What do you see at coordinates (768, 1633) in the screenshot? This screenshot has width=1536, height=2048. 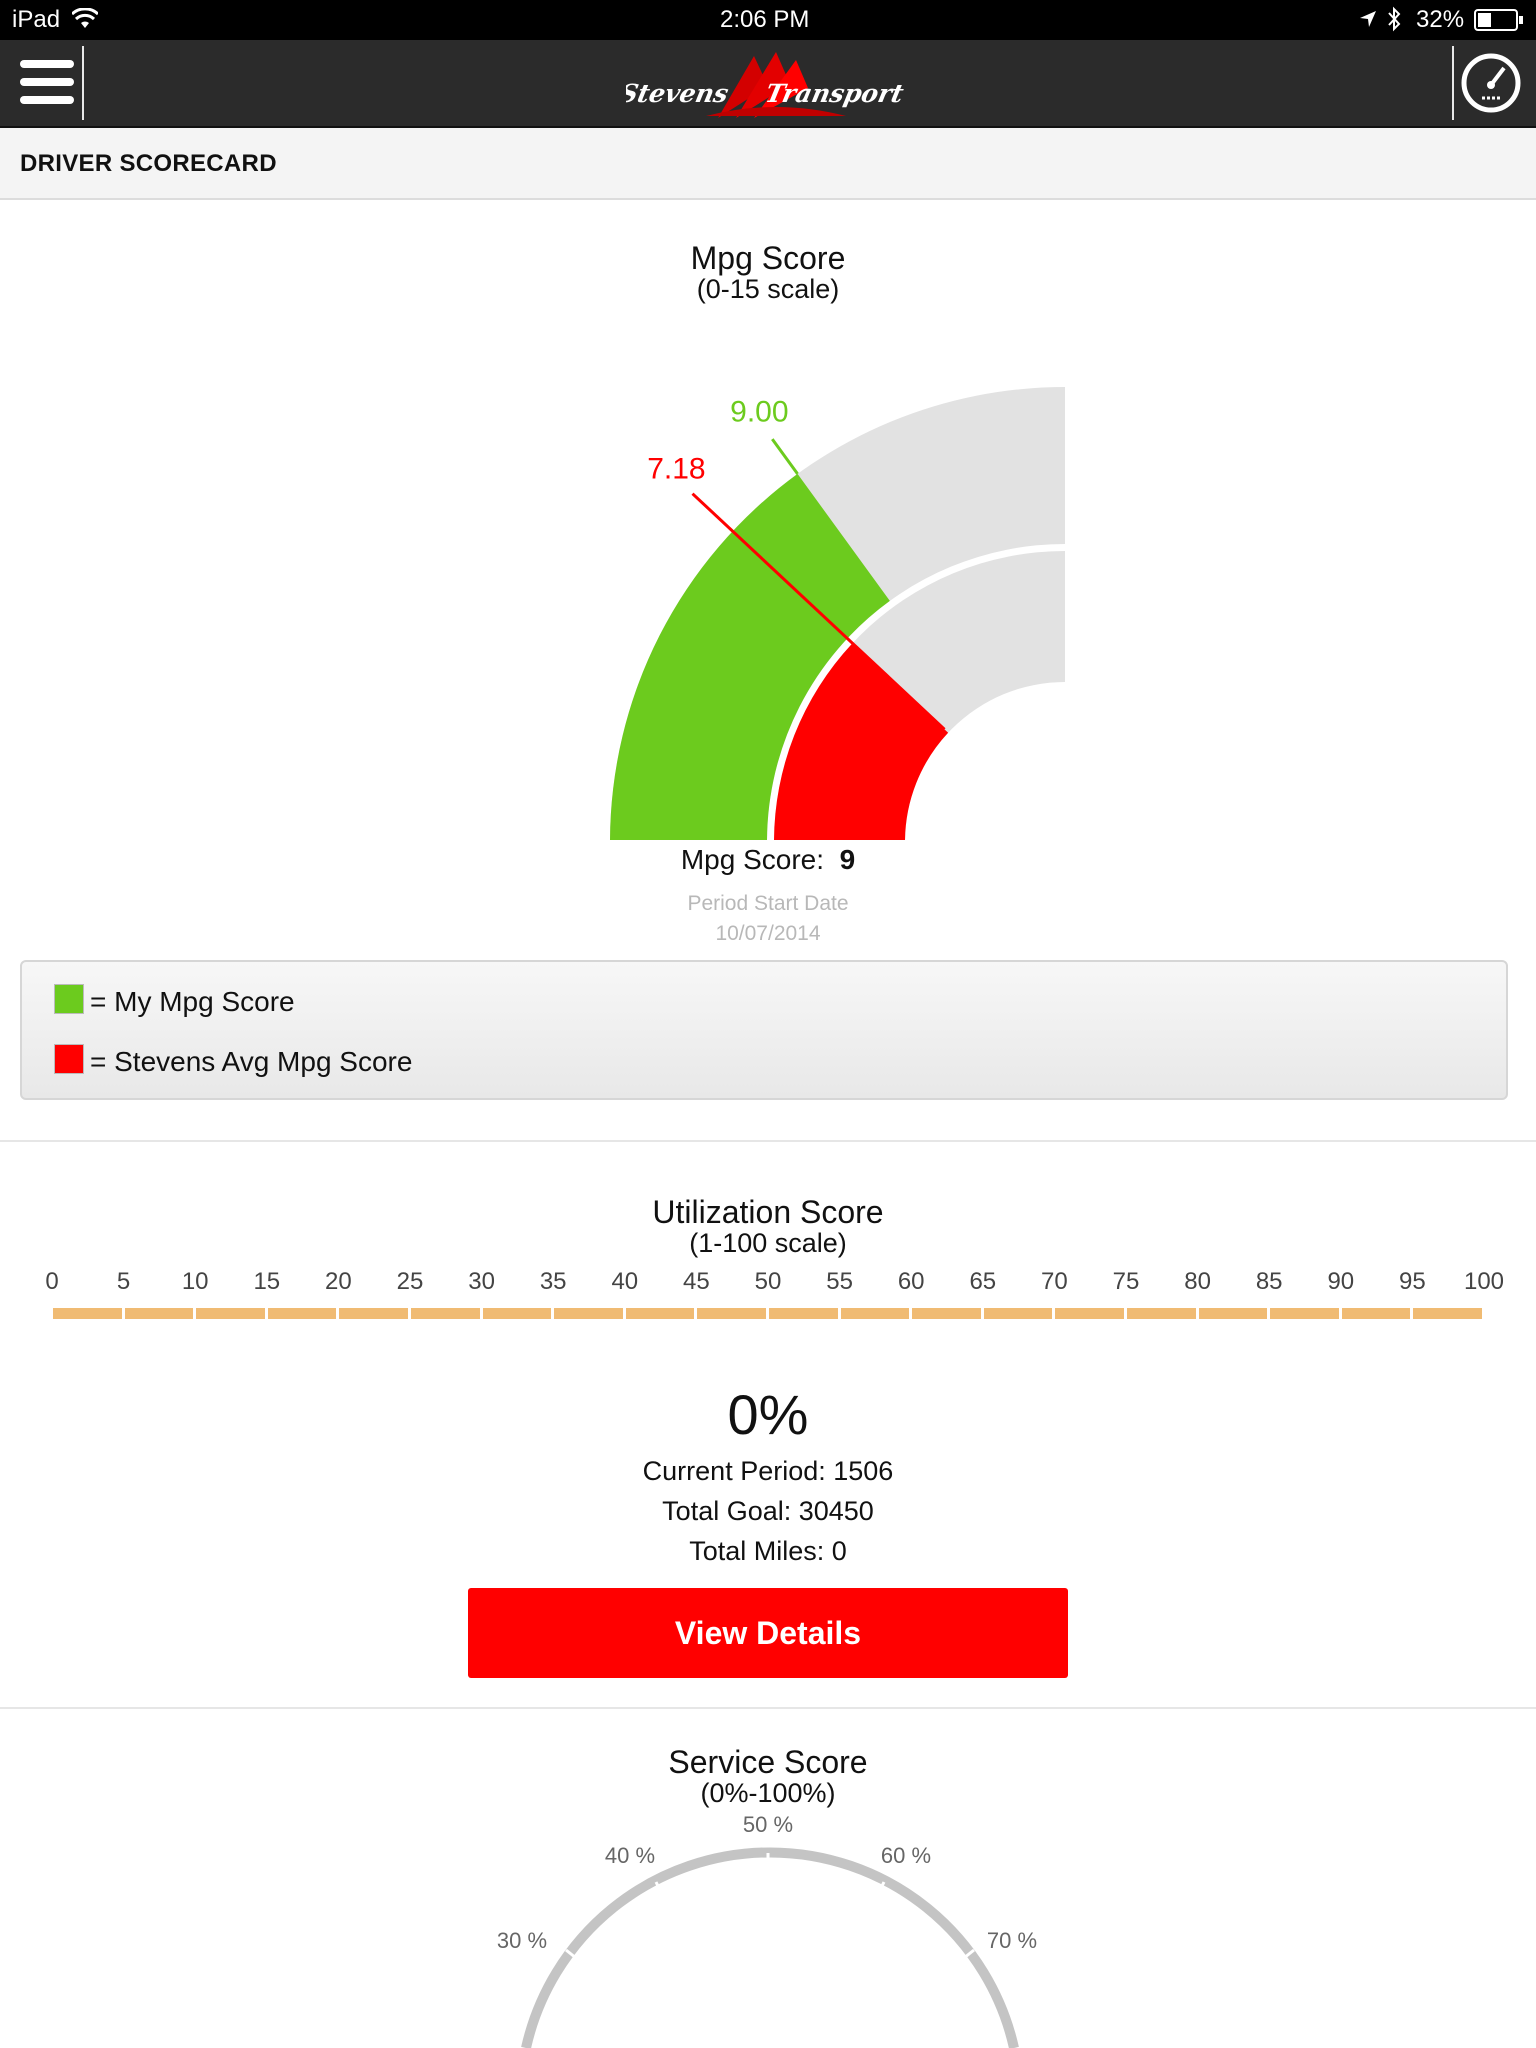 I see `view-details-button: View Details` at bounding box center [768, 1633].